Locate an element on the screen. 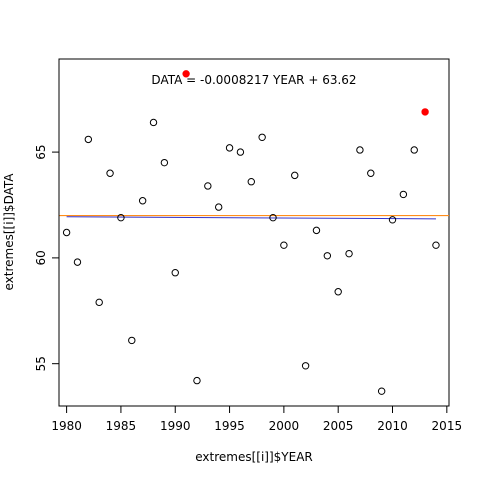 The width and height of the screenshot is (480, 480). x-axis-title: extremes[[i]]$YEAR is located at coordinates (254, 457).